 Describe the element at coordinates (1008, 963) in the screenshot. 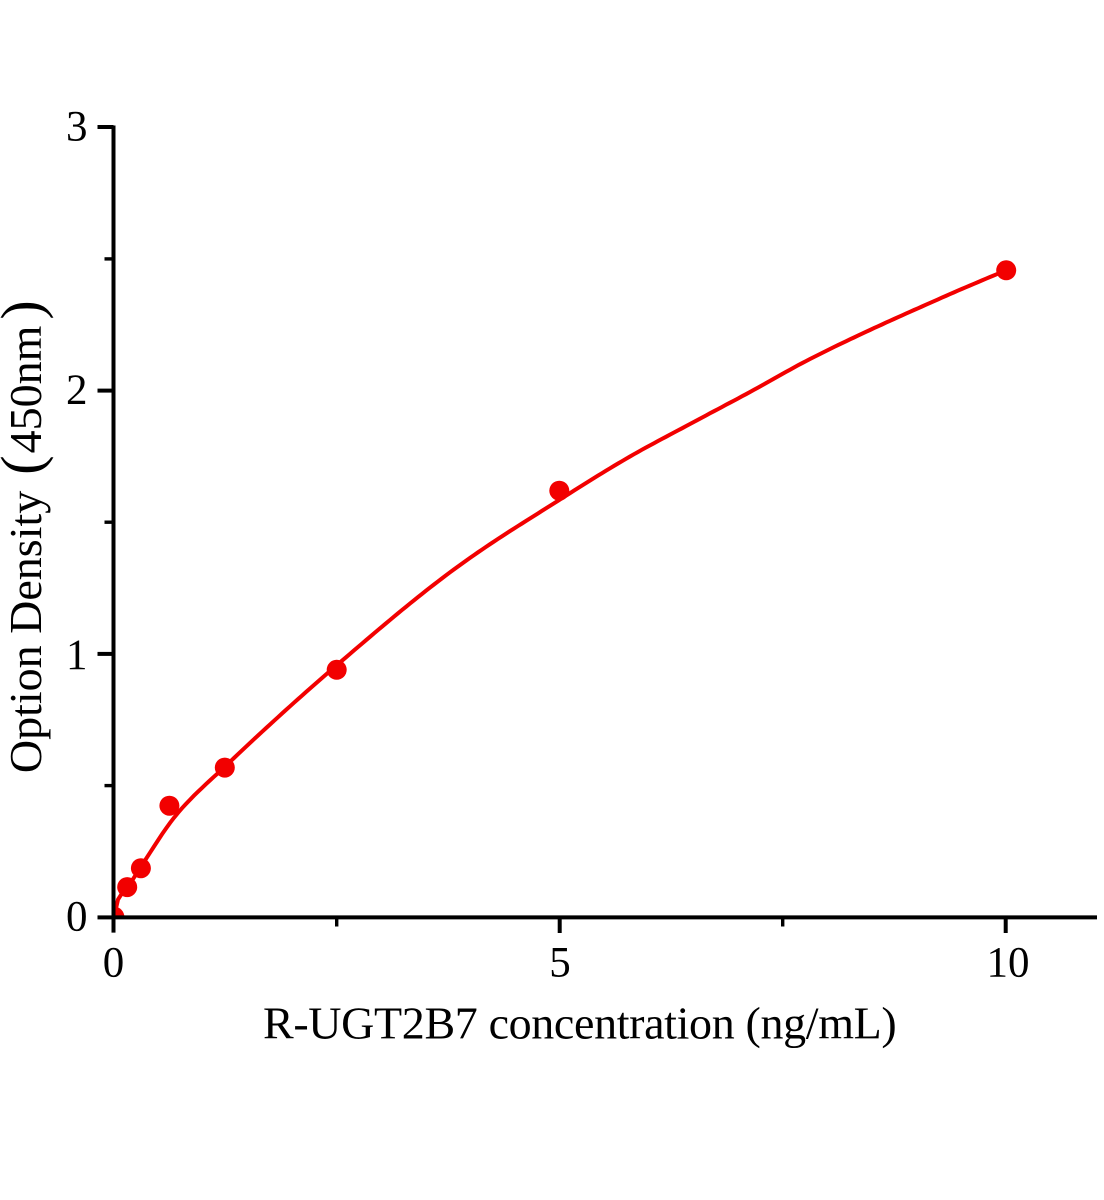

I see `svg-text: 10` at that location.